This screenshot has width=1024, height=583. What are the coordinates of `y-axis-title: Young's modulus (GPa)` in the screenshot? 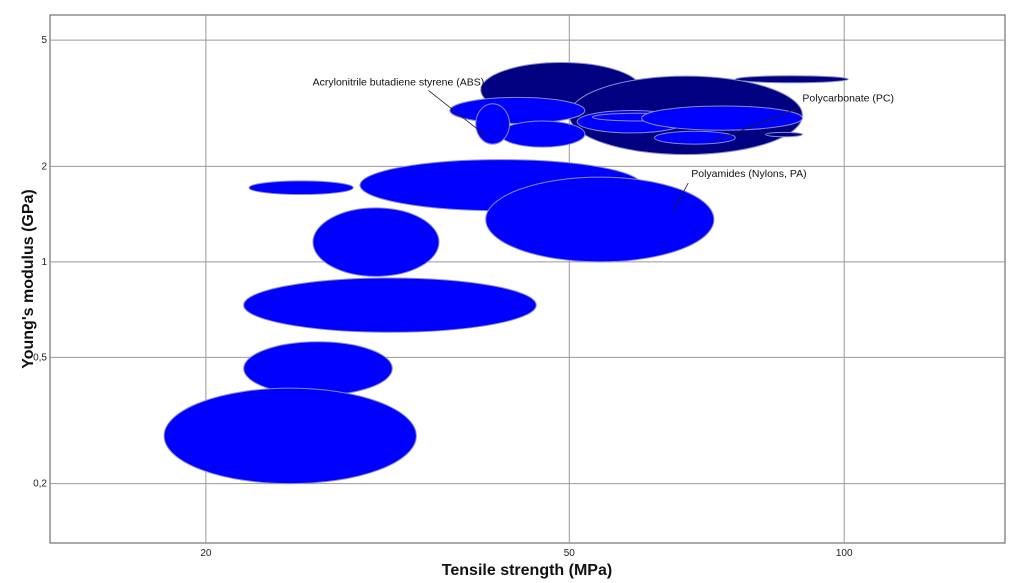 It's located at (28, 279).